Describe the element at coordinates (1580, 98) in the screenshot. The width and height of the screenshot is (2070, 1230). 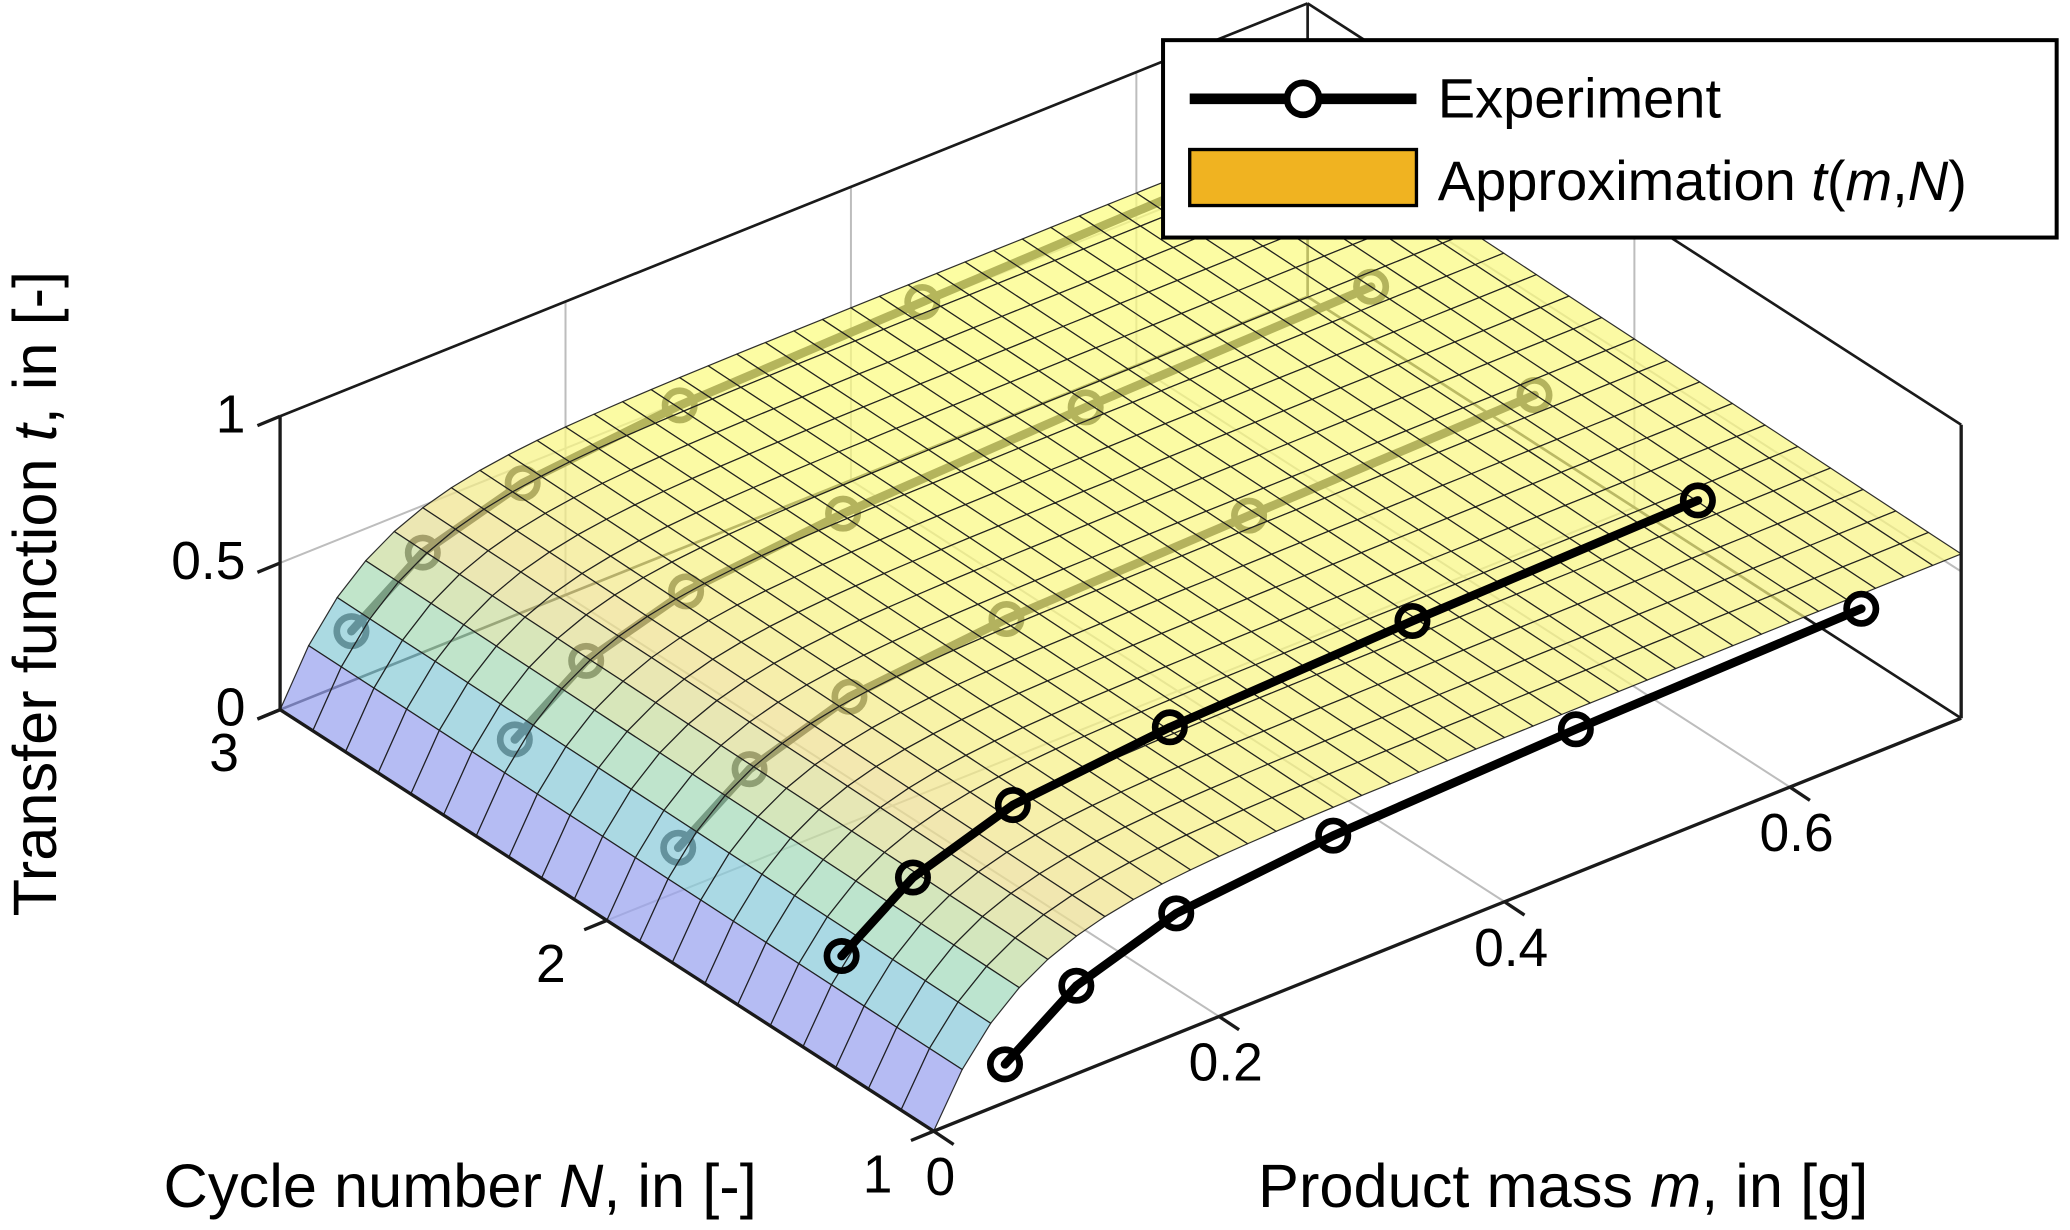
I see `legend-label-experiment: Experiment` at that location.